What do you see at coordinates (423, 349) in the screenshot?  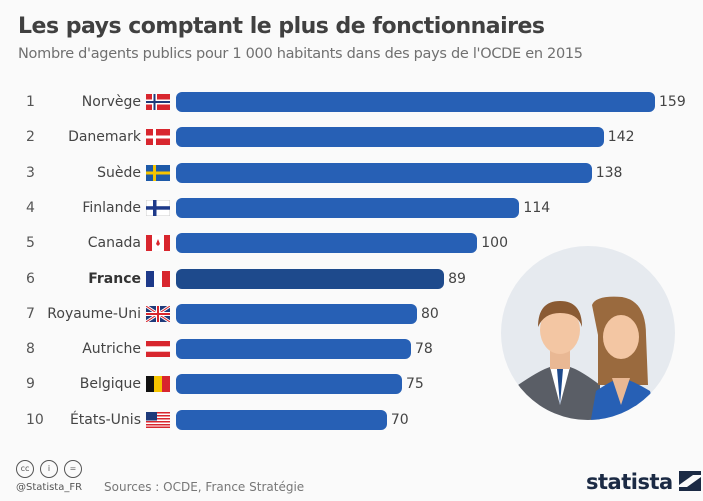 I see `value-label: 78` at bounding box center [423, 349].